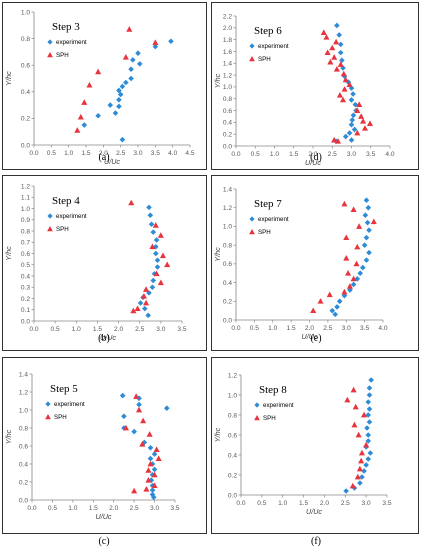 Image resolution: width=421 pixels, height=550 pixels. Describe the element at coordinates (71, 216) in the screenshot. I see `legend-label-experiment: experiment` at that location.